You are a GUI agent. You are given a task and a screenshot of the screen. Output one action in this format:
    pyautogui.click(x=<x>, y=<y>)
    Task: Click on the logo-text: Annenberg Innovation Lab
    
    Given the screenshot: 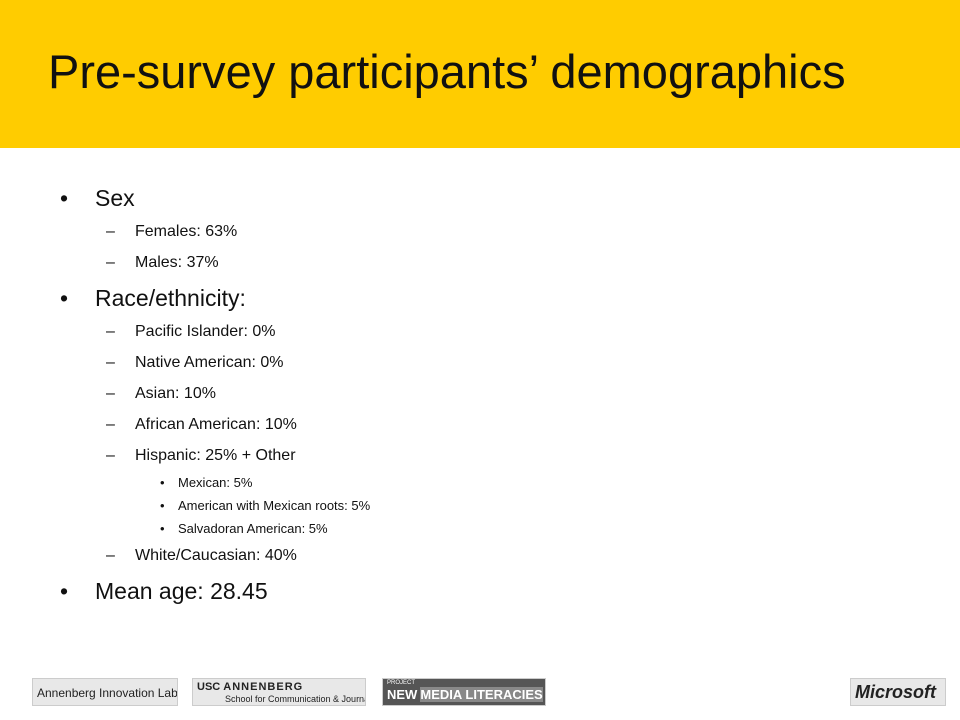 What is the action you would take?
    pyautogui.click(x=107, y=693)
    